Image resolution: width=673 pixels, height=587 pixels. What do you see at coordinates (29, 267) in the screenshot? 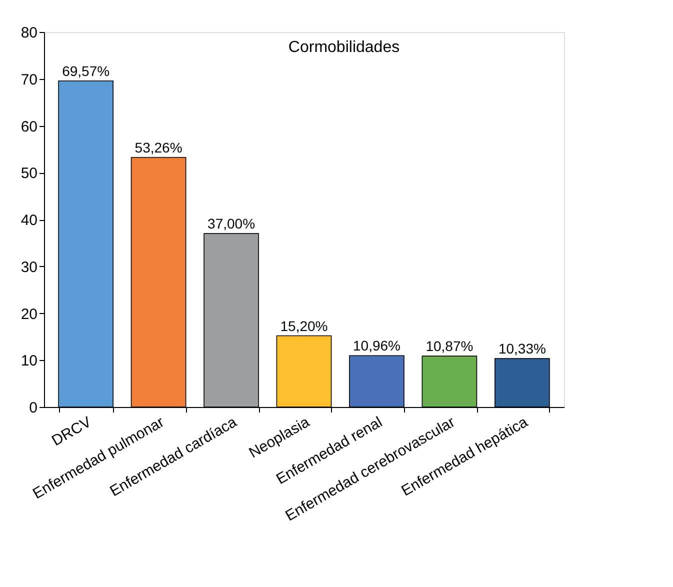
I see `y-tick-label: 30` at bounding box center [29, 267].